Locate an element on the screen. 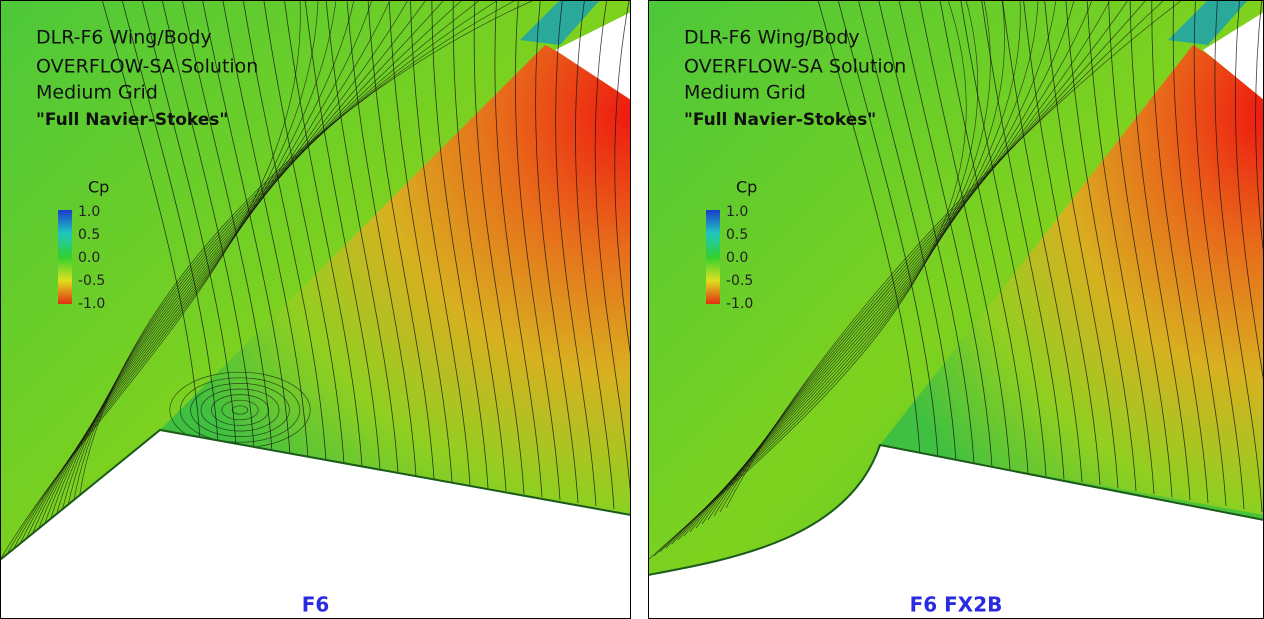  caption: F6 FX2B is located at coordinates (956, 605).